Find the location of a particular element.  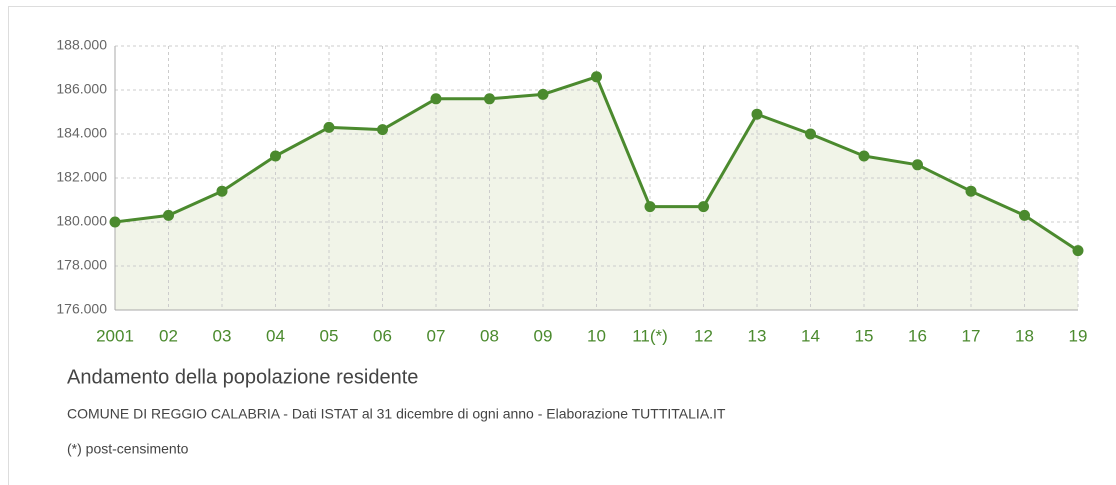

x-tick-label: 12 is located at coordinates (703, 335).